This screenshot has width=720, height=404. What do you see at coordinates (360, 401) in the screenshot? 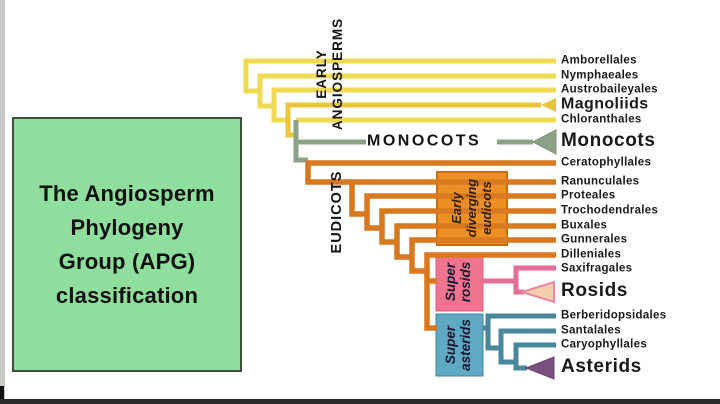
I see `window-bottom-edge` at bounding box center [360, 401].